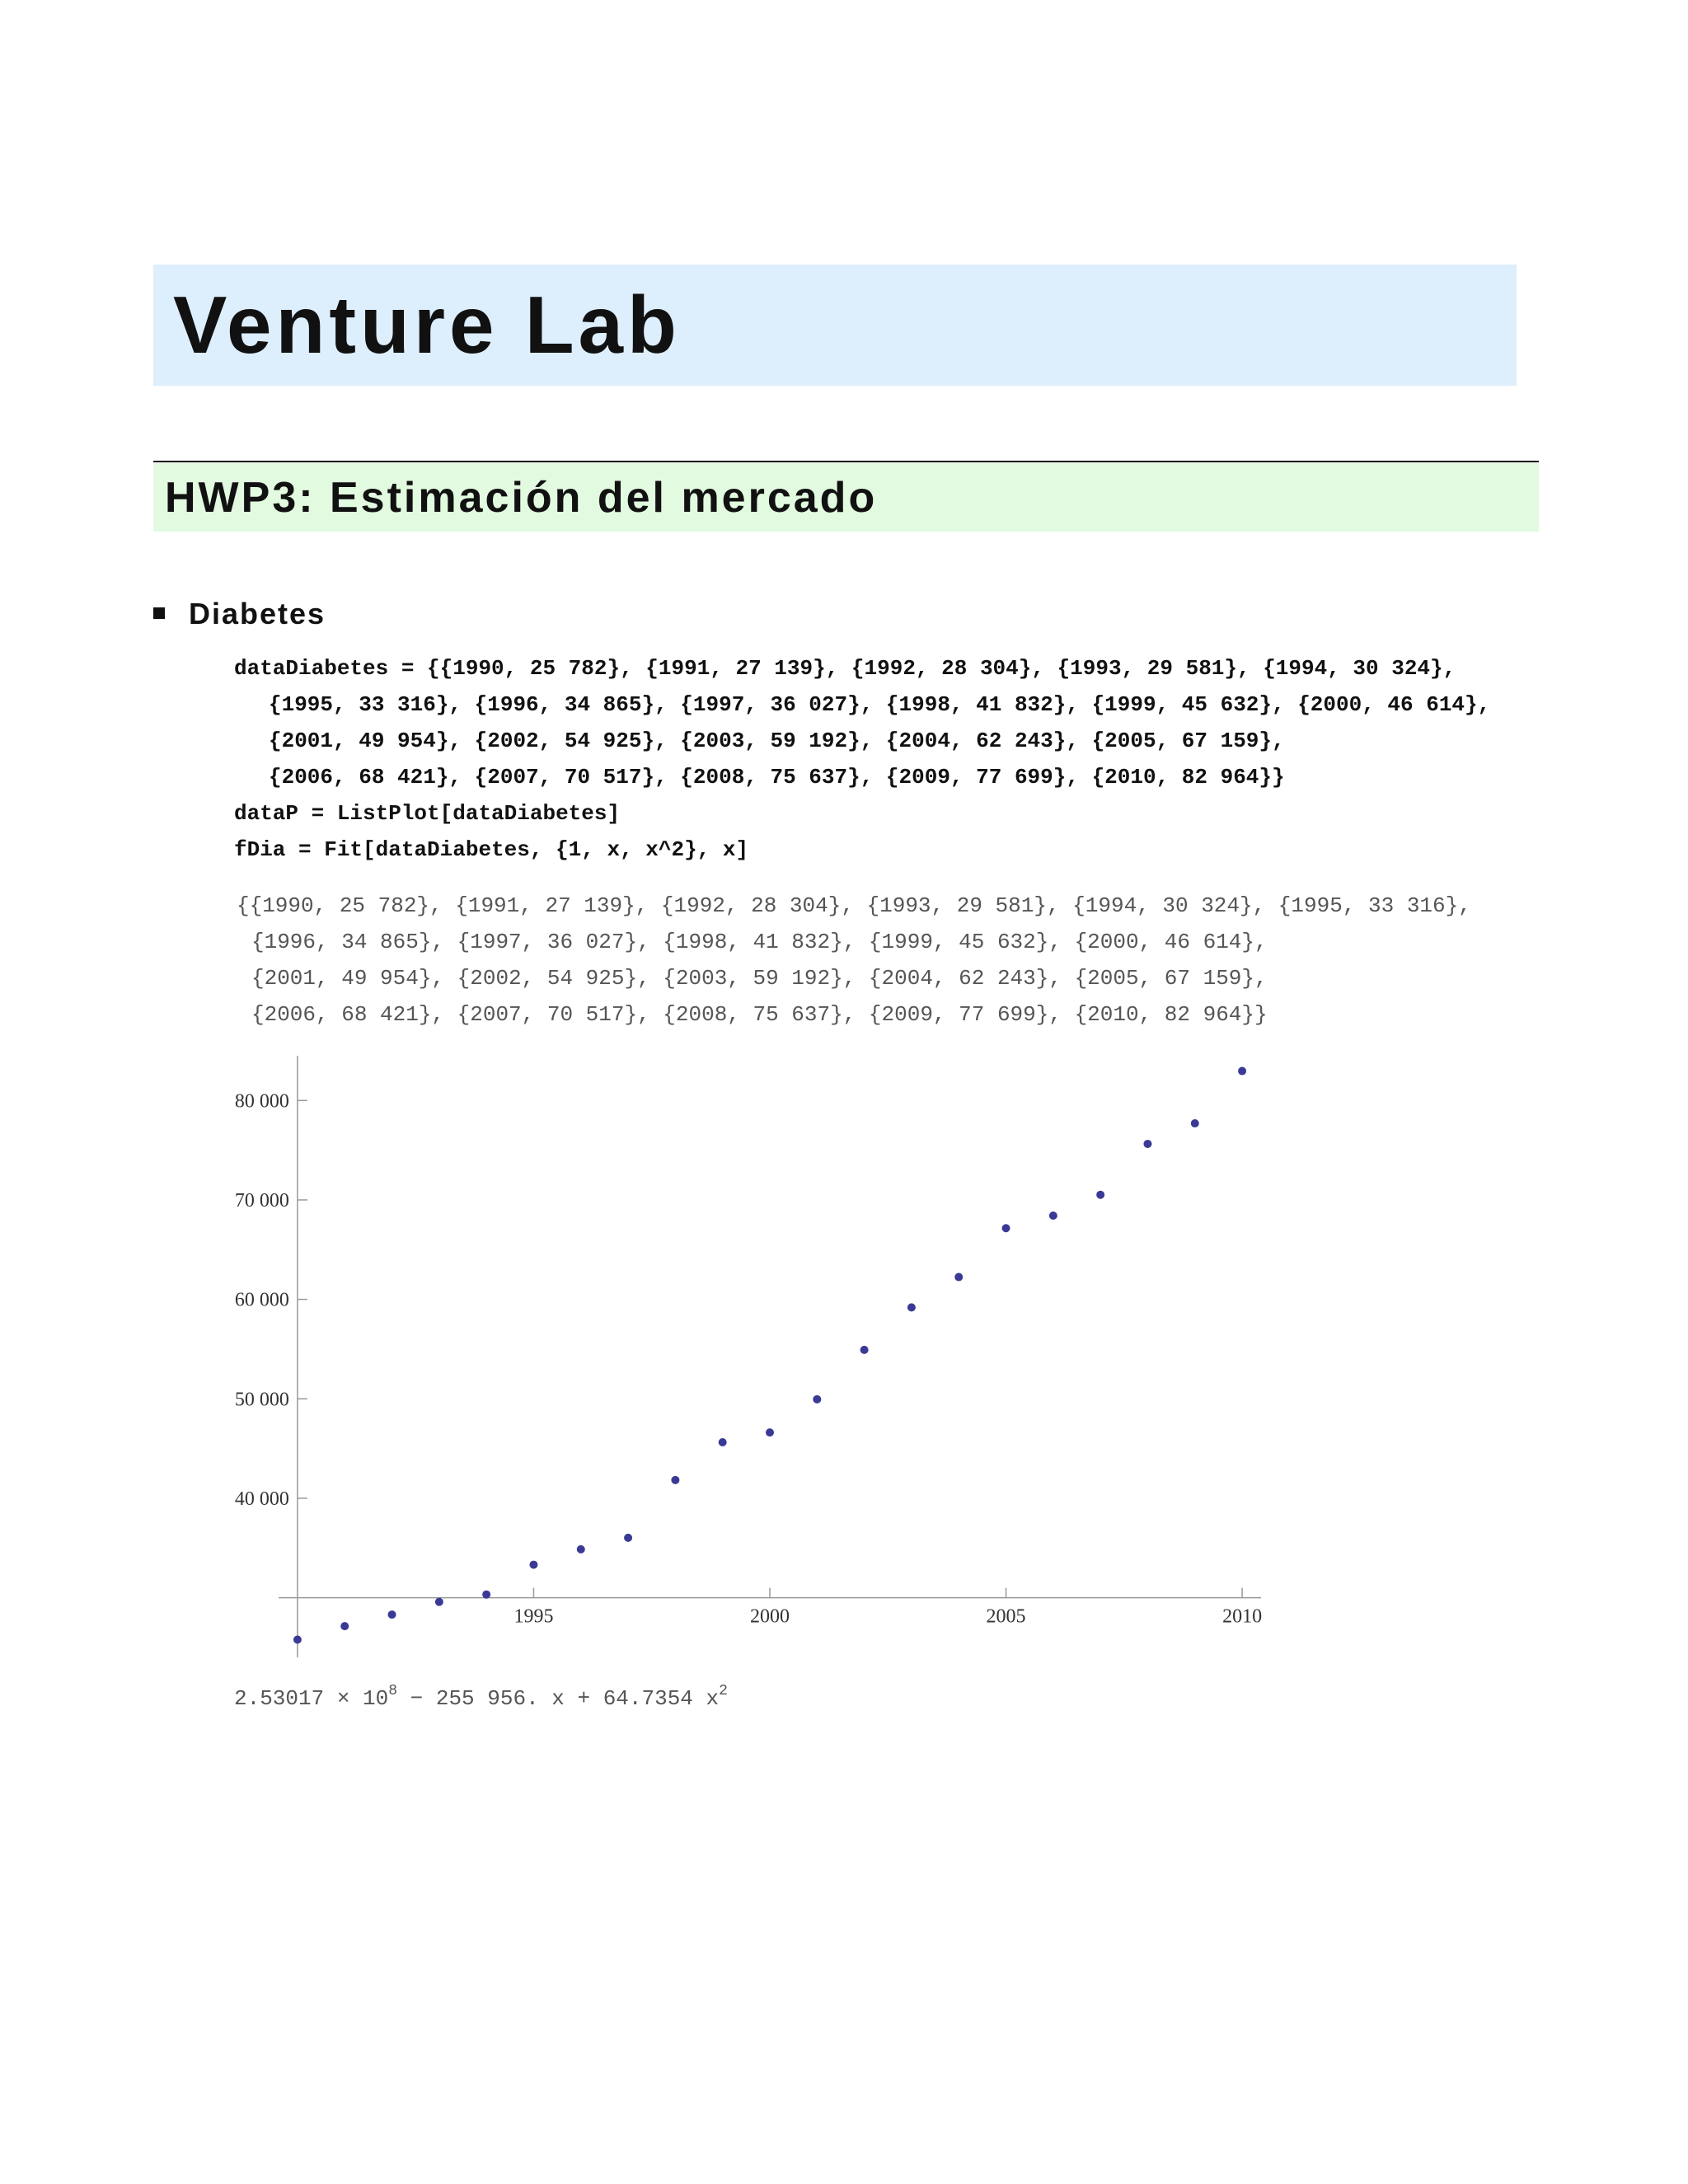 This screenshot has height=2184, width=1688. I want to click on fit-coefficient: 2.53017 × 10, so click(311, 1698).